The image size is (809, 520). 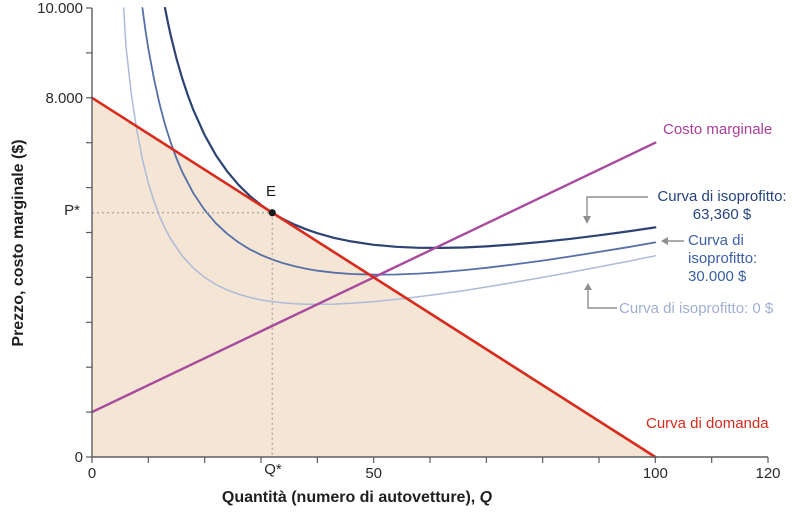 I want to click on isoprofit-0-label: Curva di isoprofitto: 0 $, so click(x=696, y=308).